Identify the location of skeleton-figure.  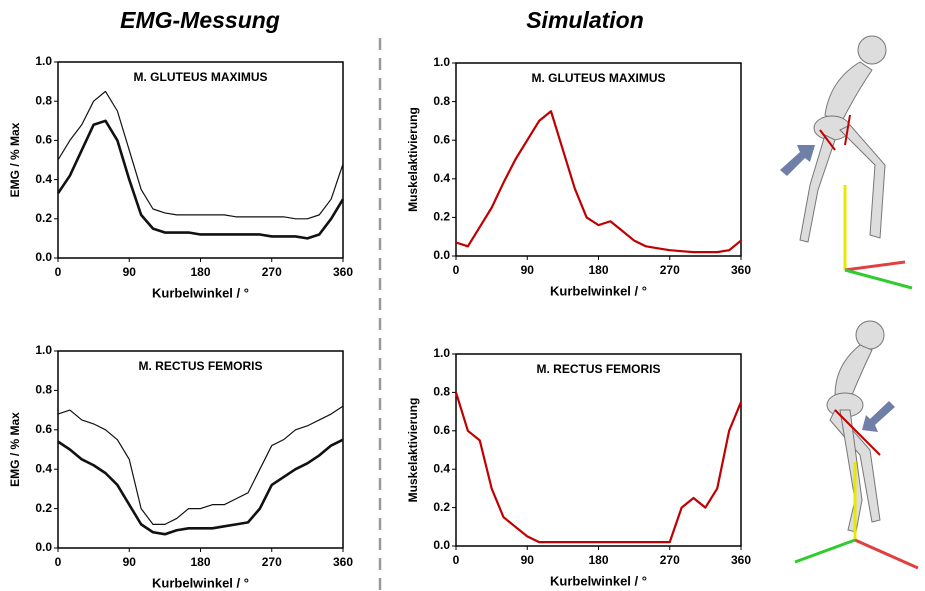
(843, 284).